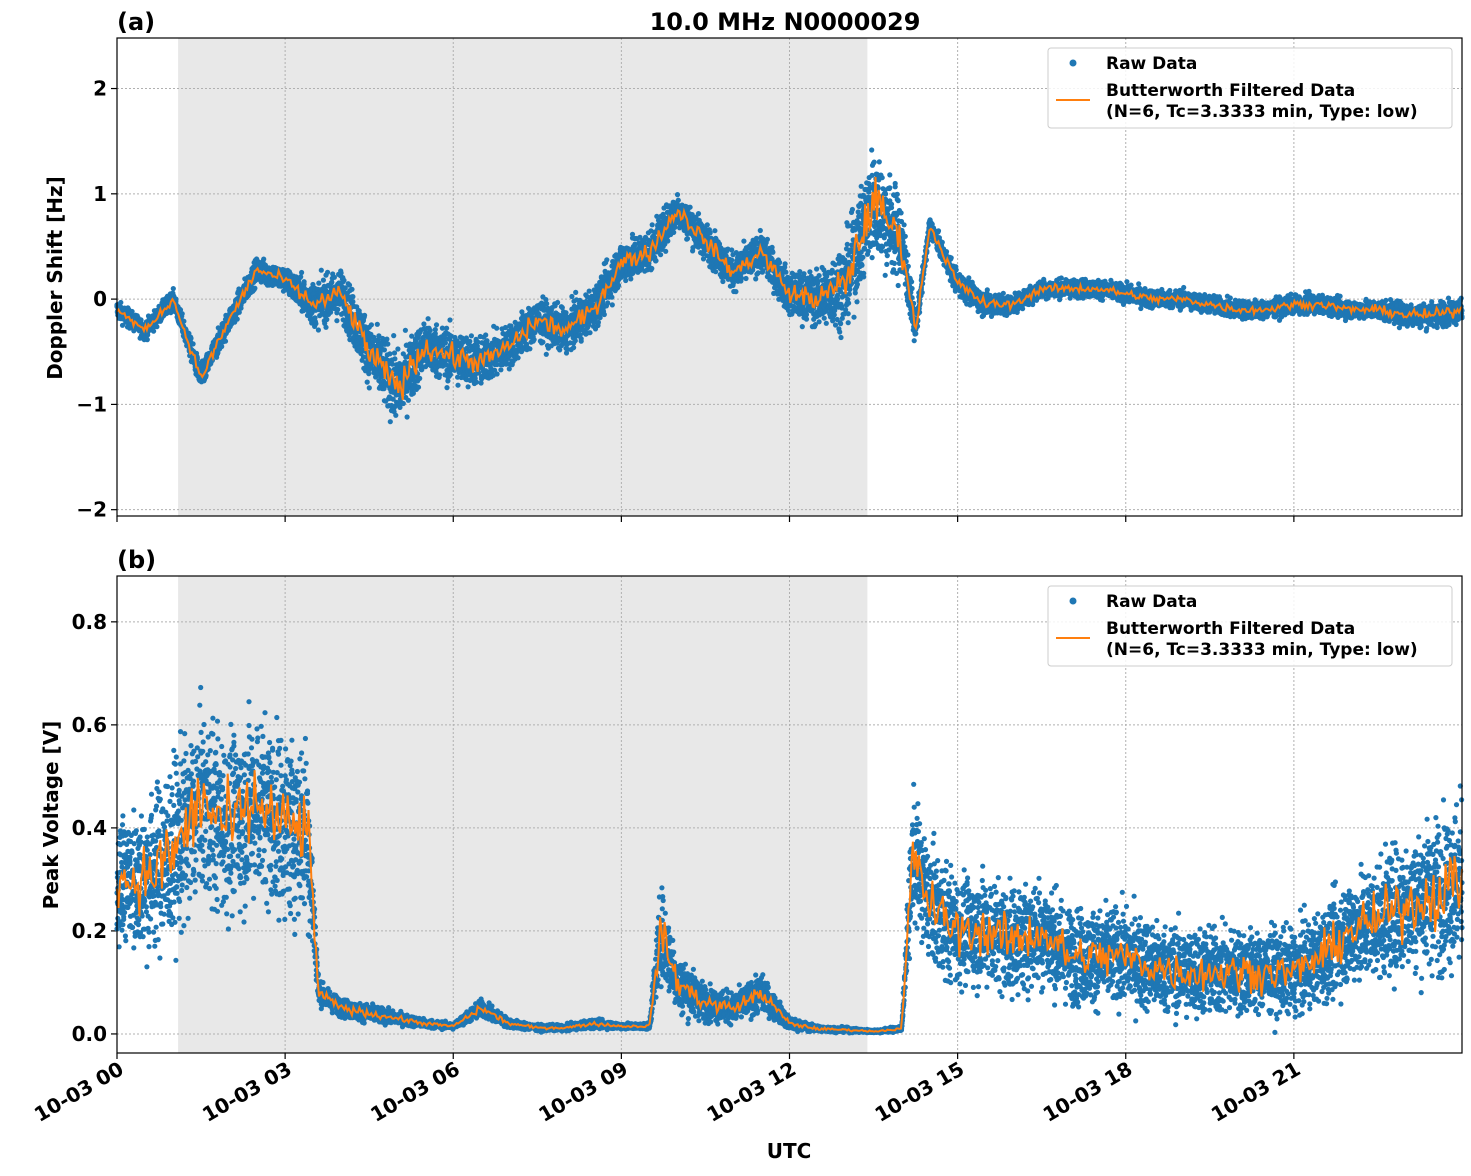  Describe the element at coordinates (100, 299) in the screenshot. I see `y-tick-label: 0` at that location.